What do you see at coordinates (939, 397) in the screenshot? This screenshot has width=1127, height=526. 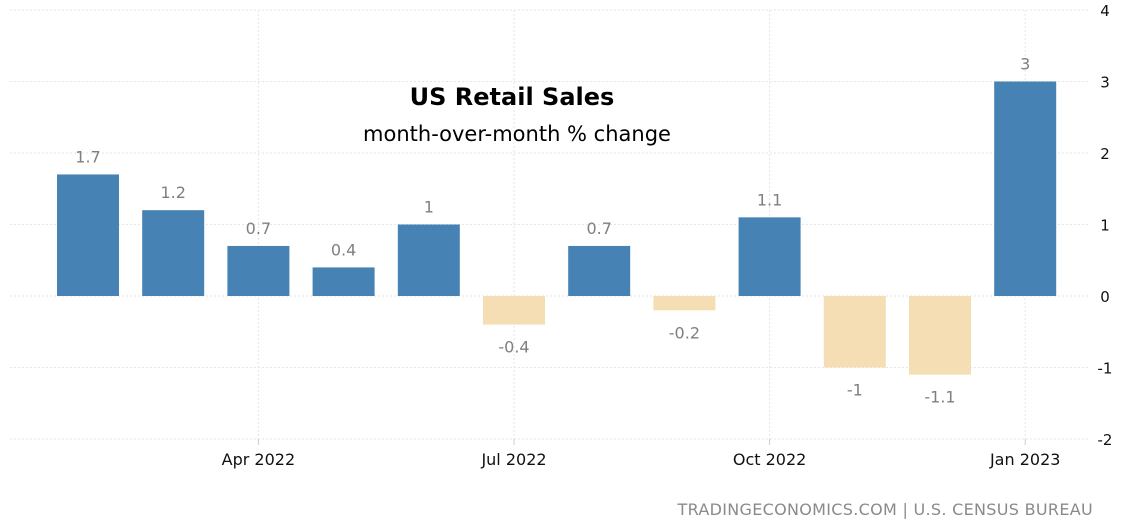 I see `data-label: -1.1` at bounding box center [939, 397].